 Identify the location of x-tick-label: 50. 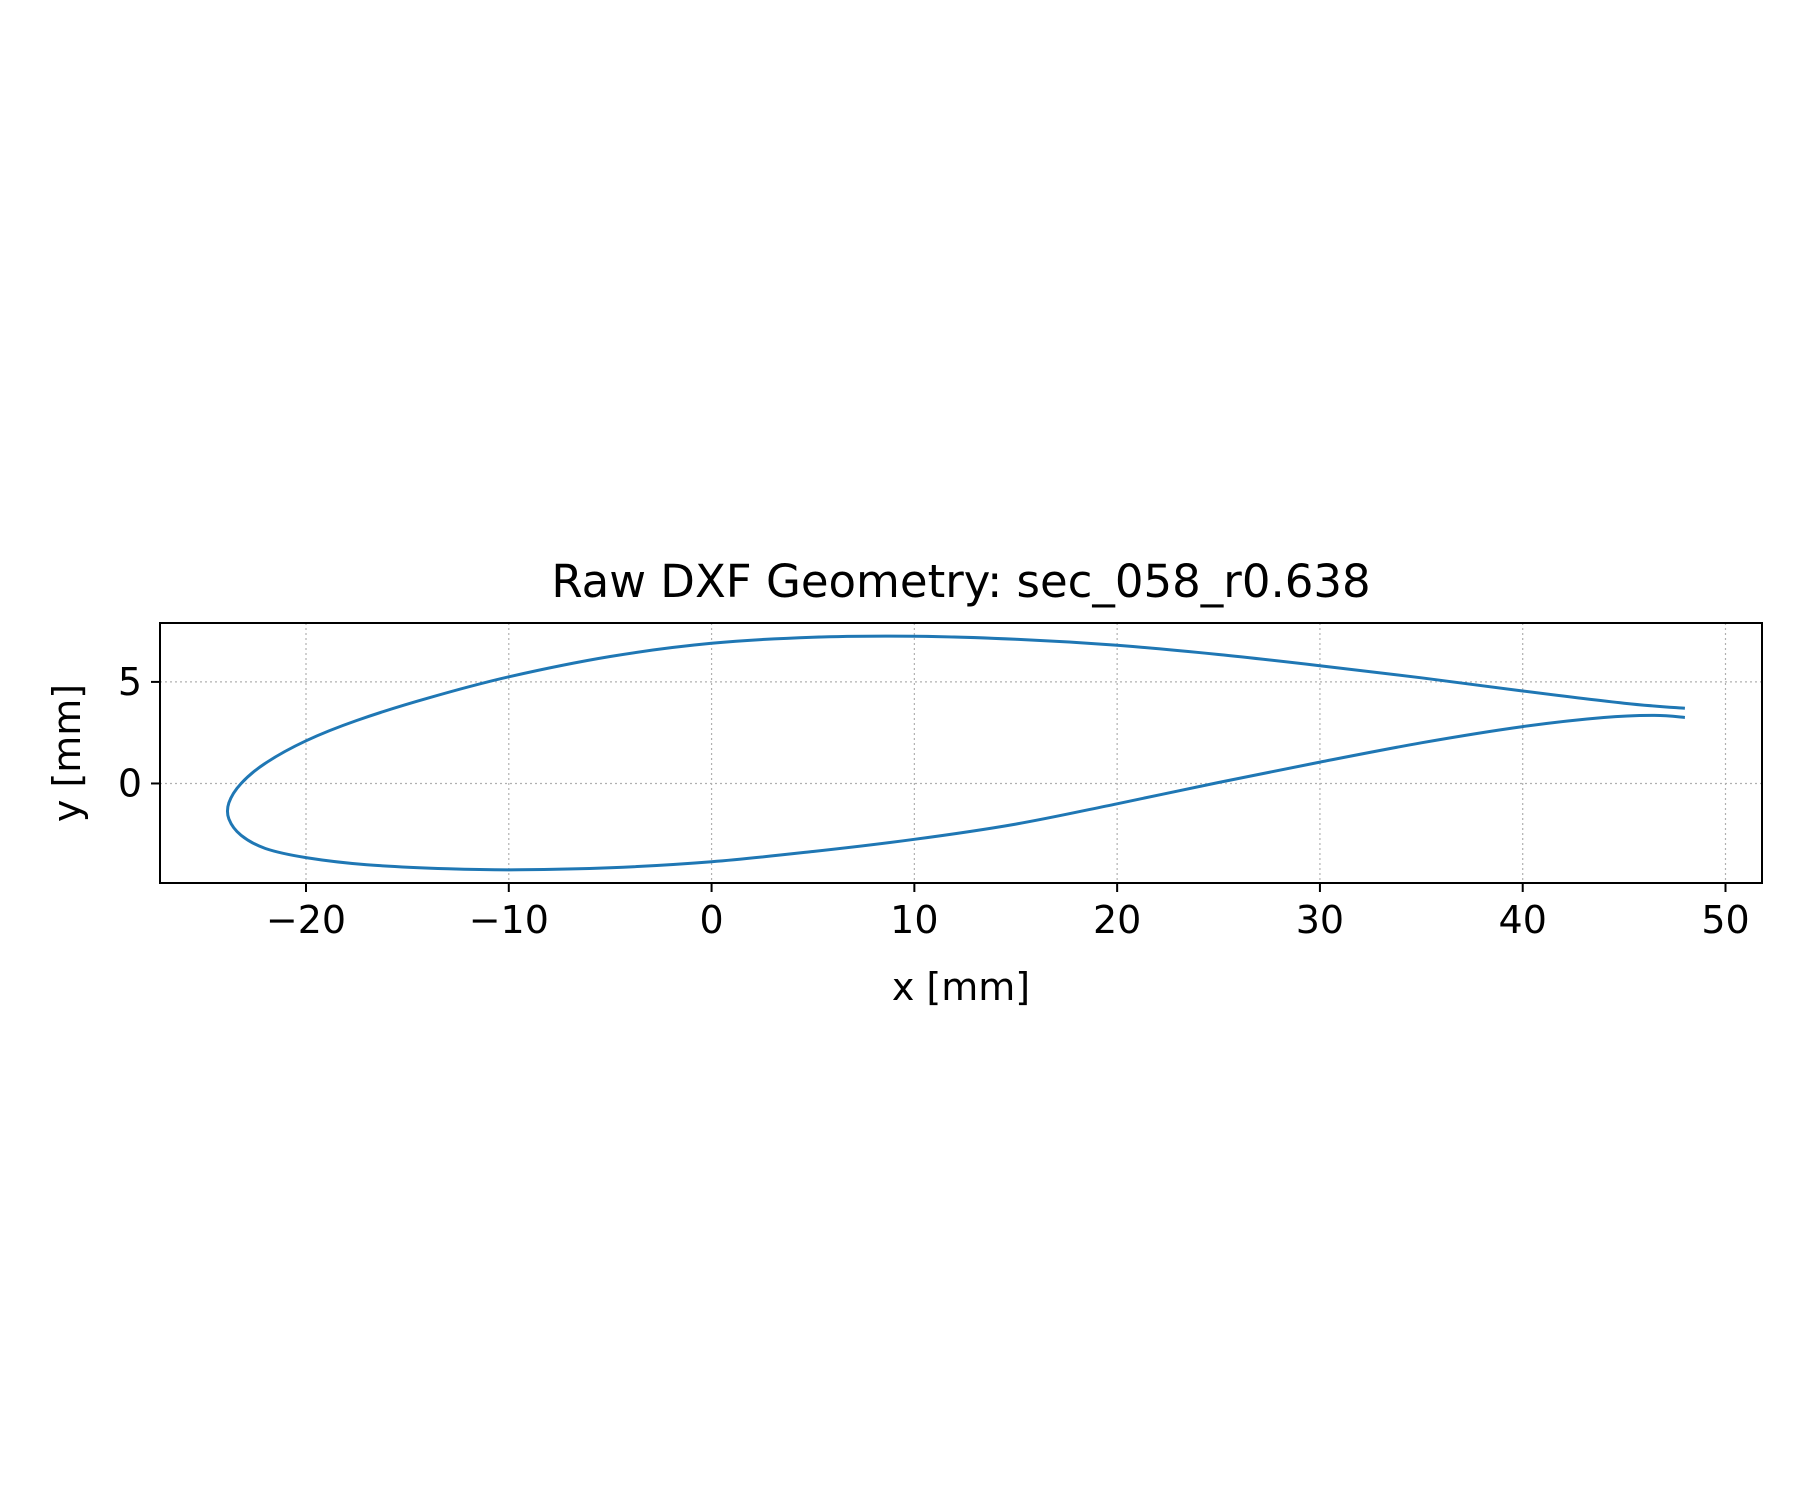
(1725, 920).